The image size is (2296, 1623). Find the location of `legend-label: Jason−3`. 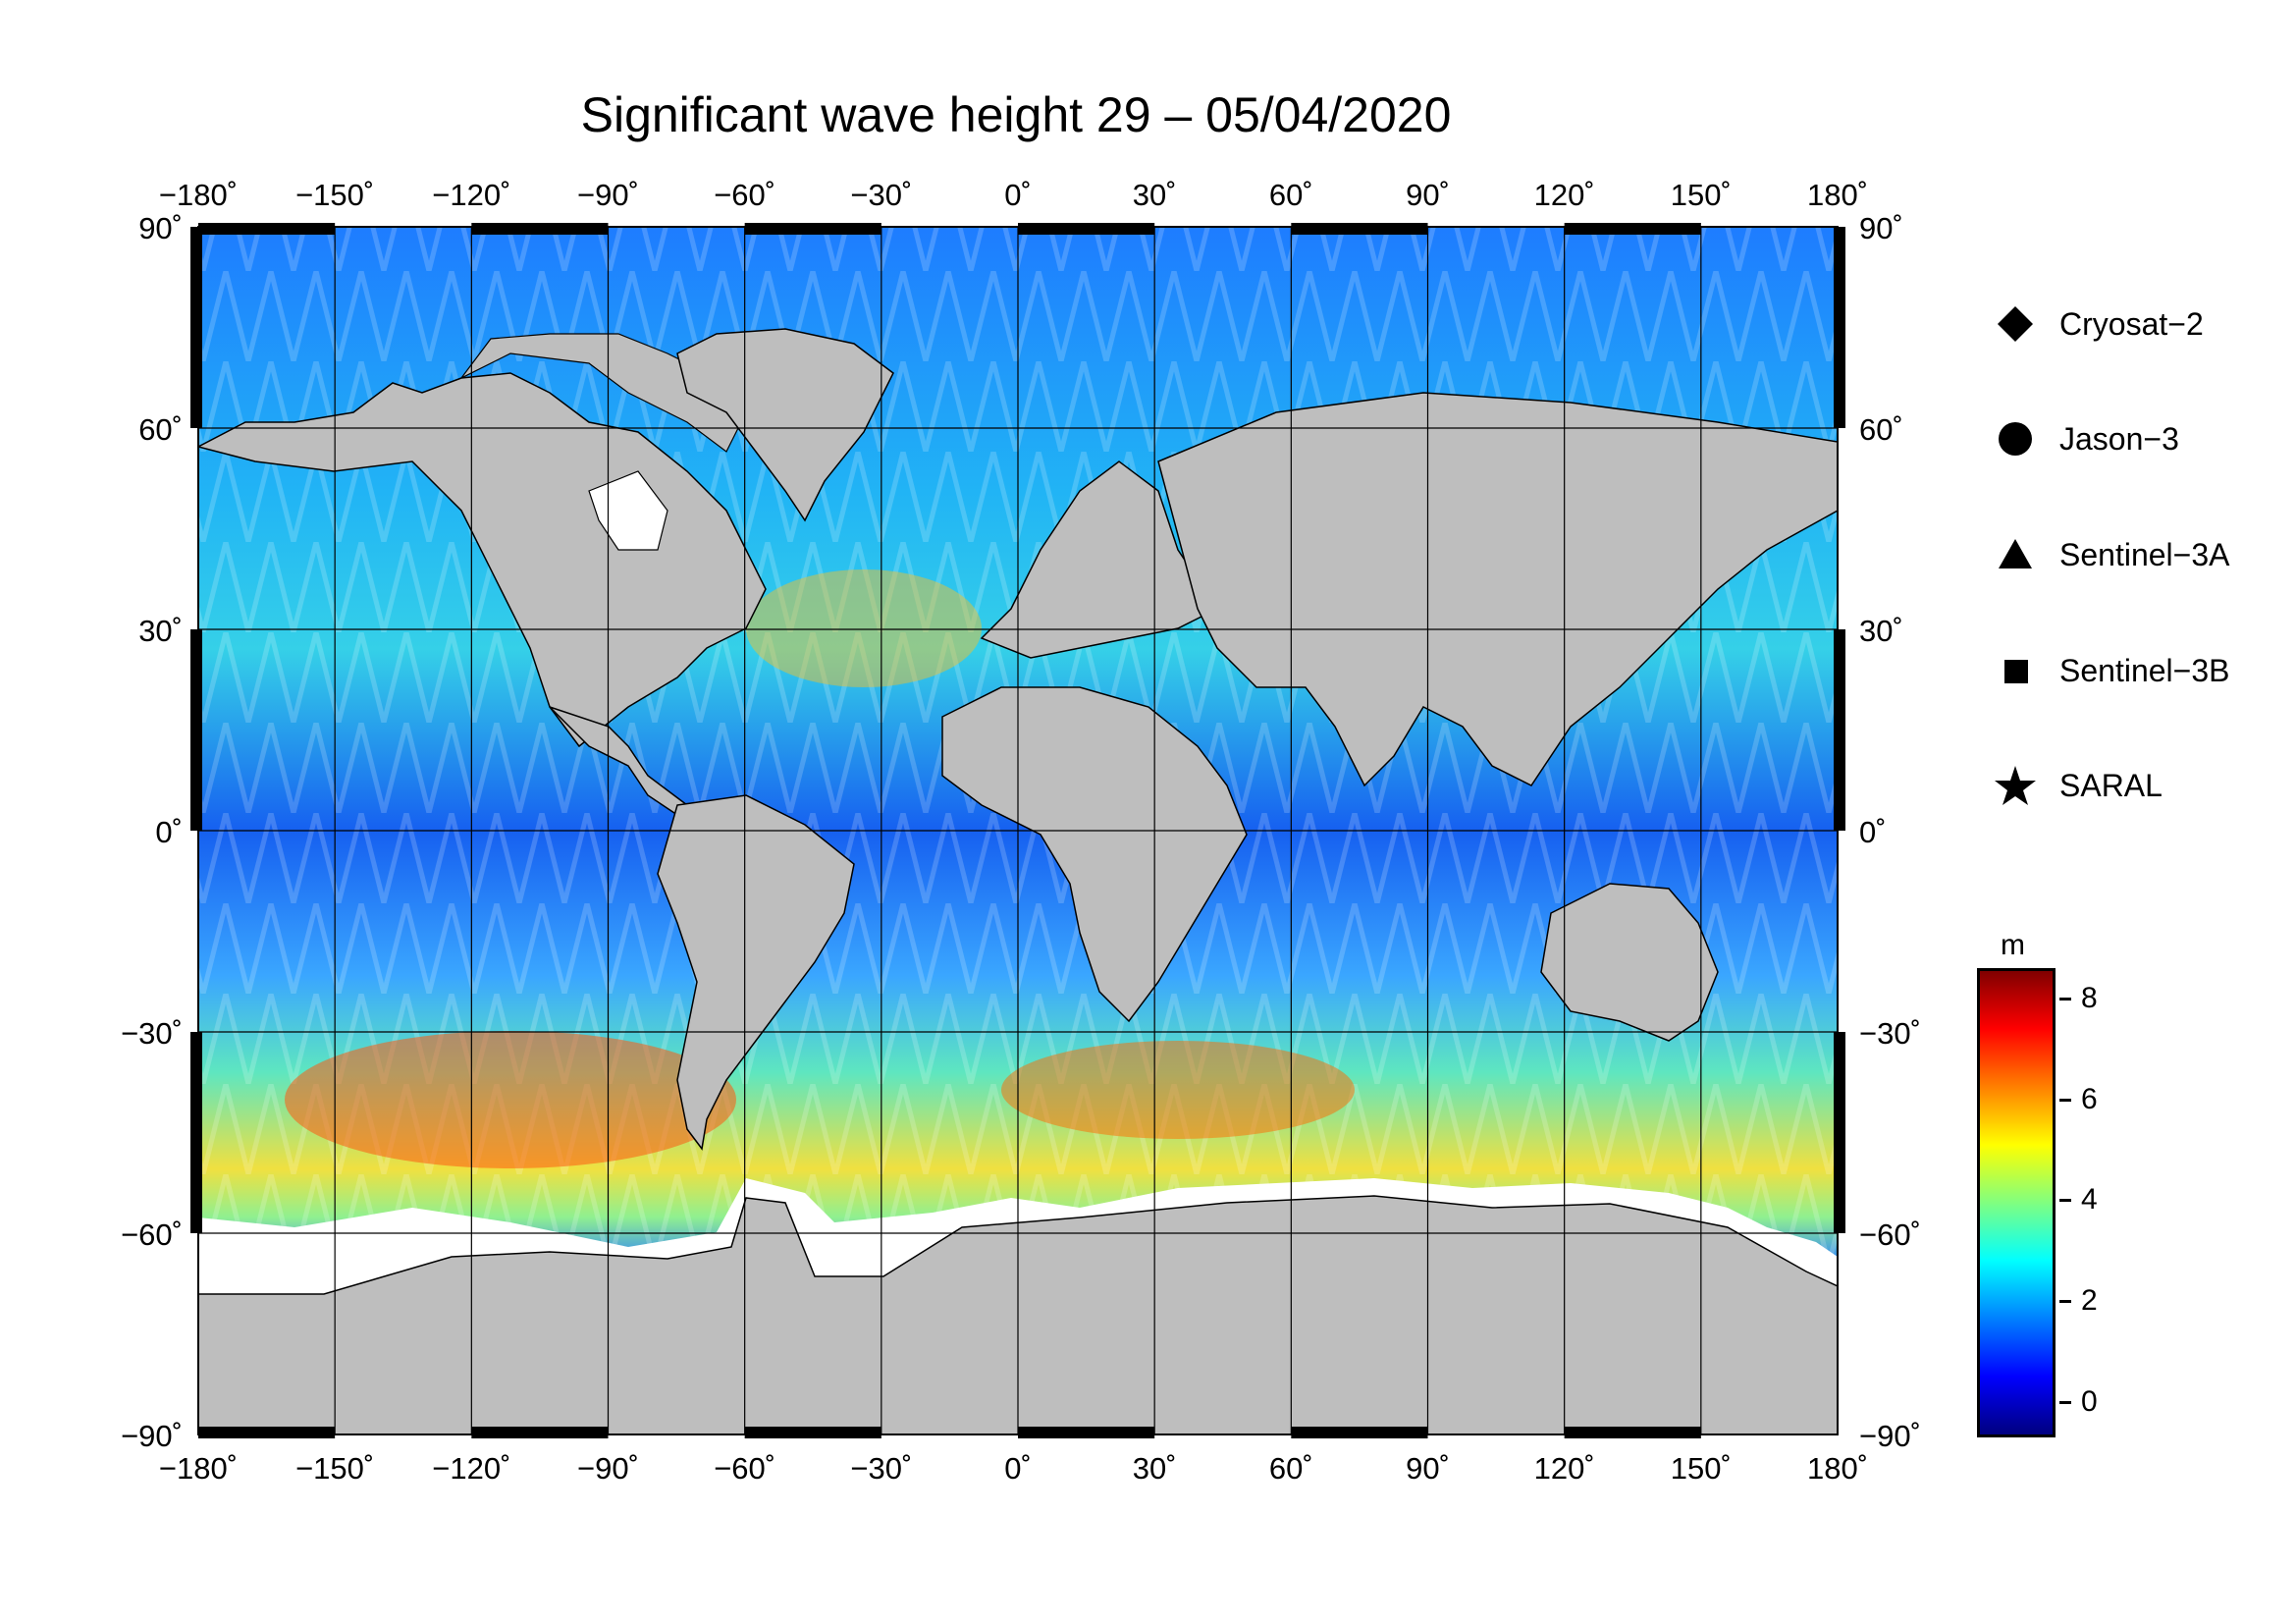

legend-label: Jason−3 is located at coordinates (2119, 439).